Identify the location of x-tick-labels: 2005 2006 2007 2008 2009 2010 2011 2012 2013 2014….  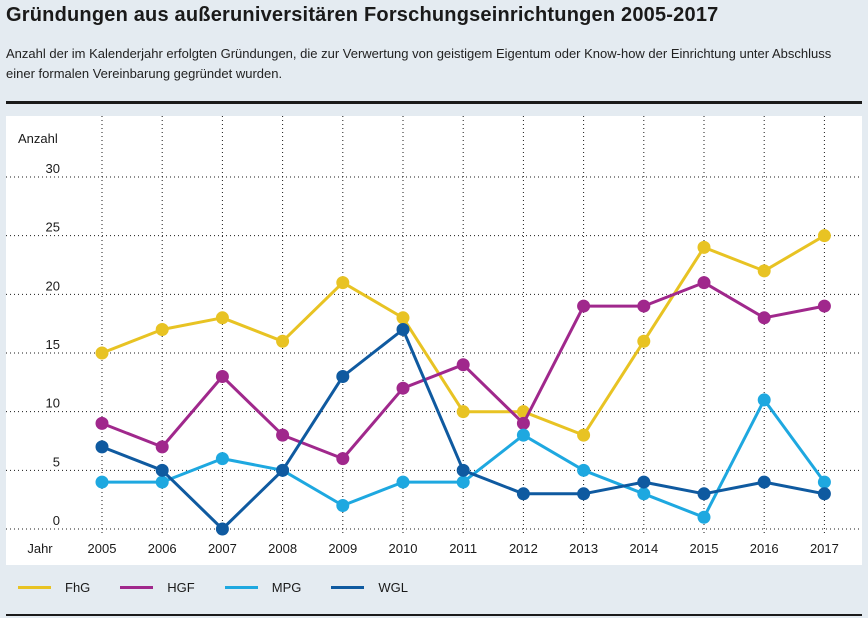
(463, 548).